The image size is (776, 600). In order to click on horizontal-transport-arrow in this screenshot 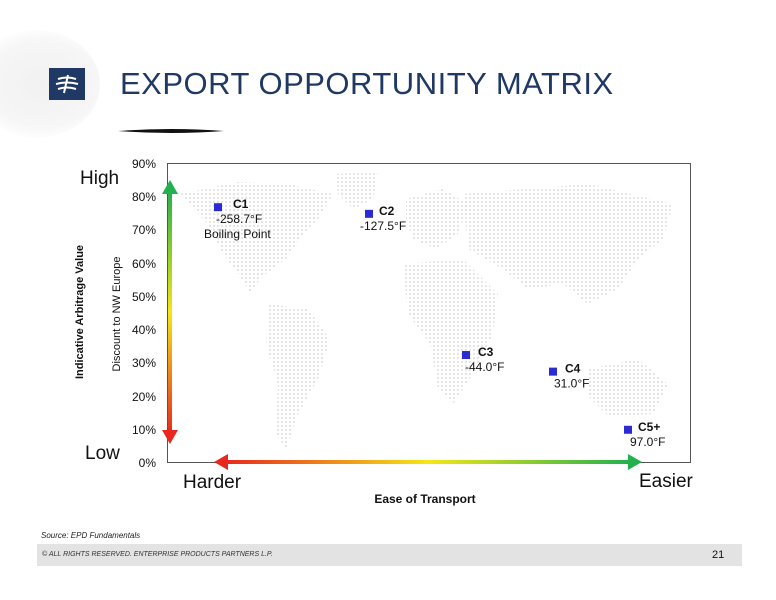, I will do `click(428, 462)`.